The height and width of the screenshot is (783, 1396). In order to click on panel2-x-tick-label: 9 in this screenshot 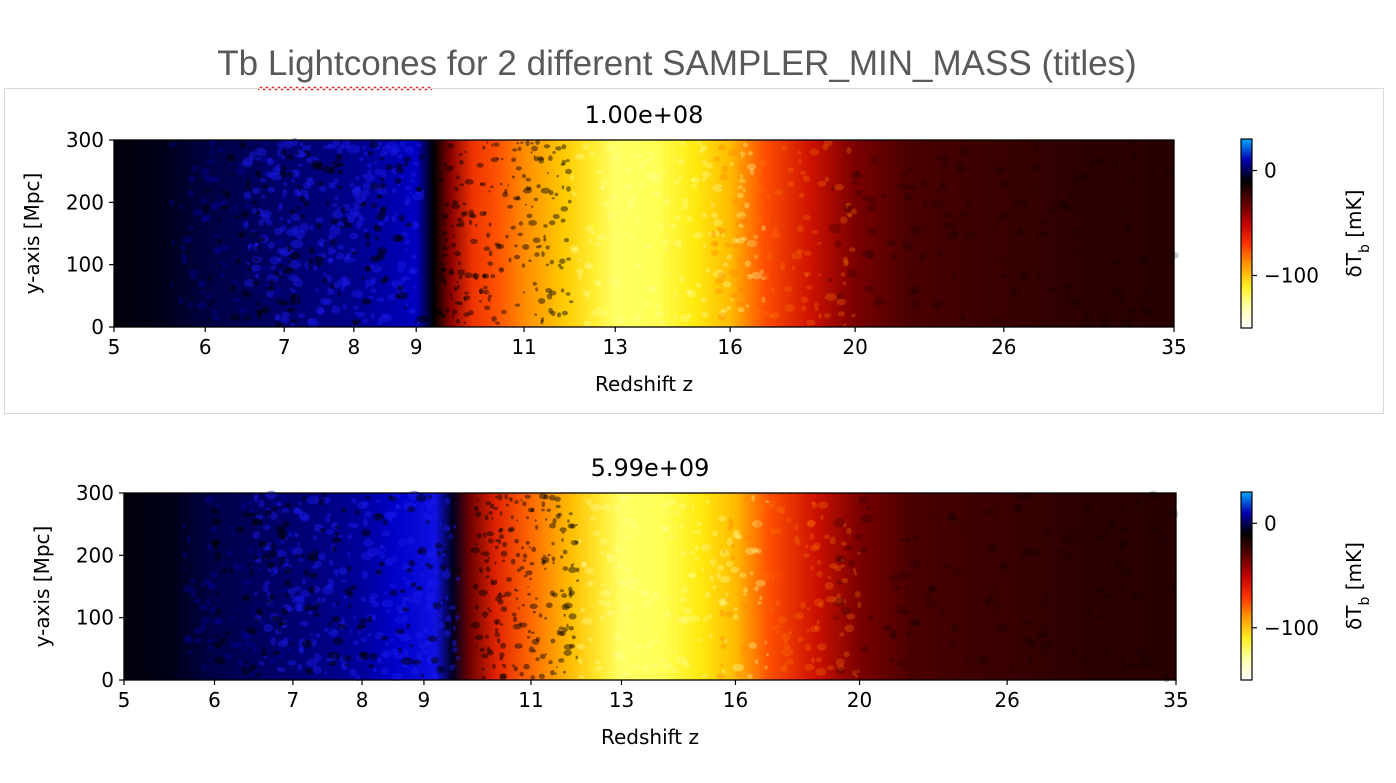, I will do `click(424, 700)`.